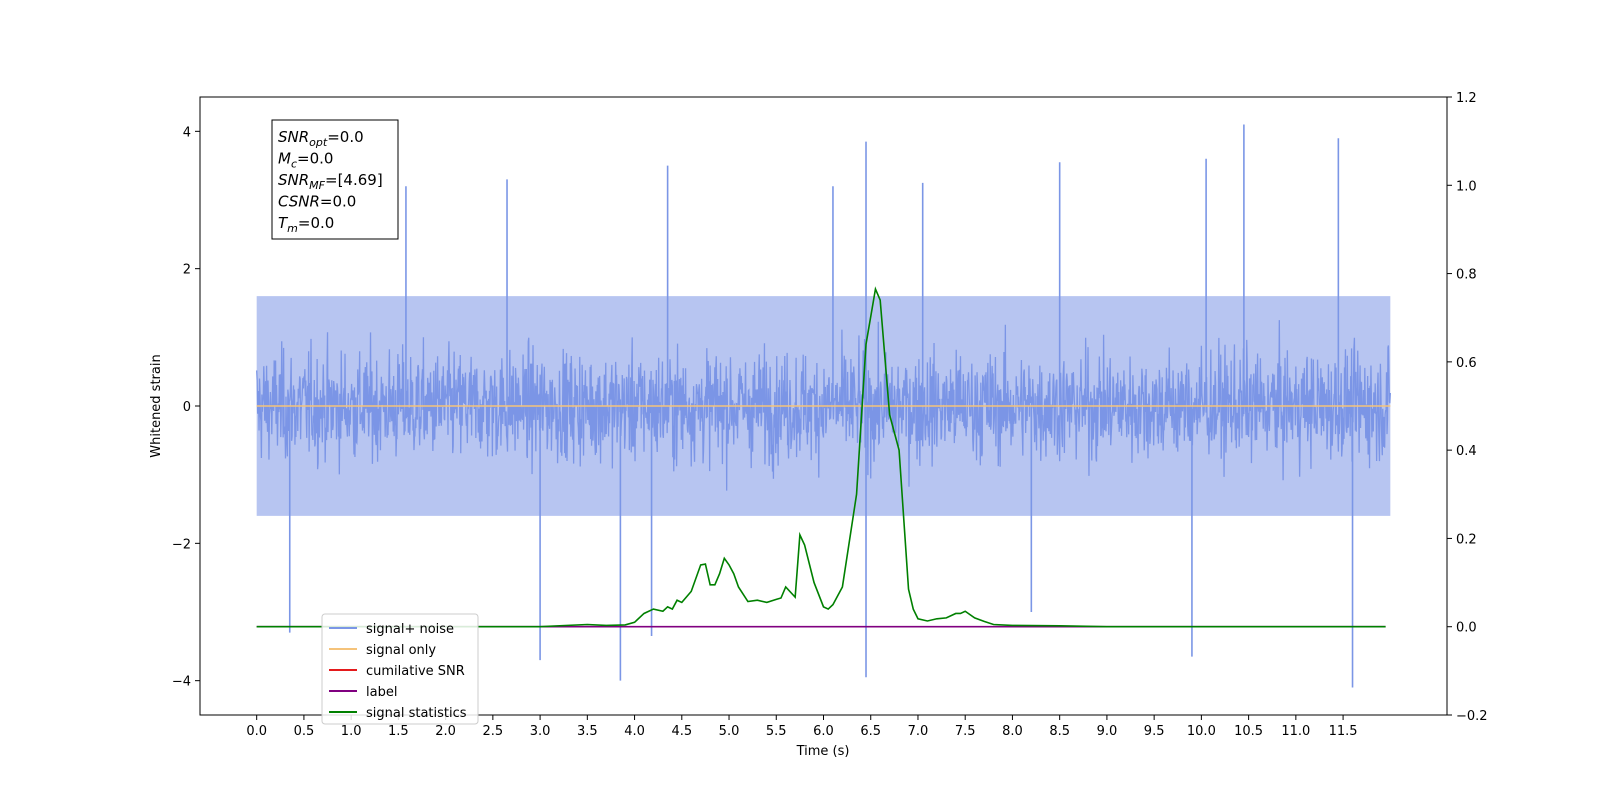  Describe the element at coordinates (870, 731) in the screenshot. I see `x-tick-label: 6.5` at that location.